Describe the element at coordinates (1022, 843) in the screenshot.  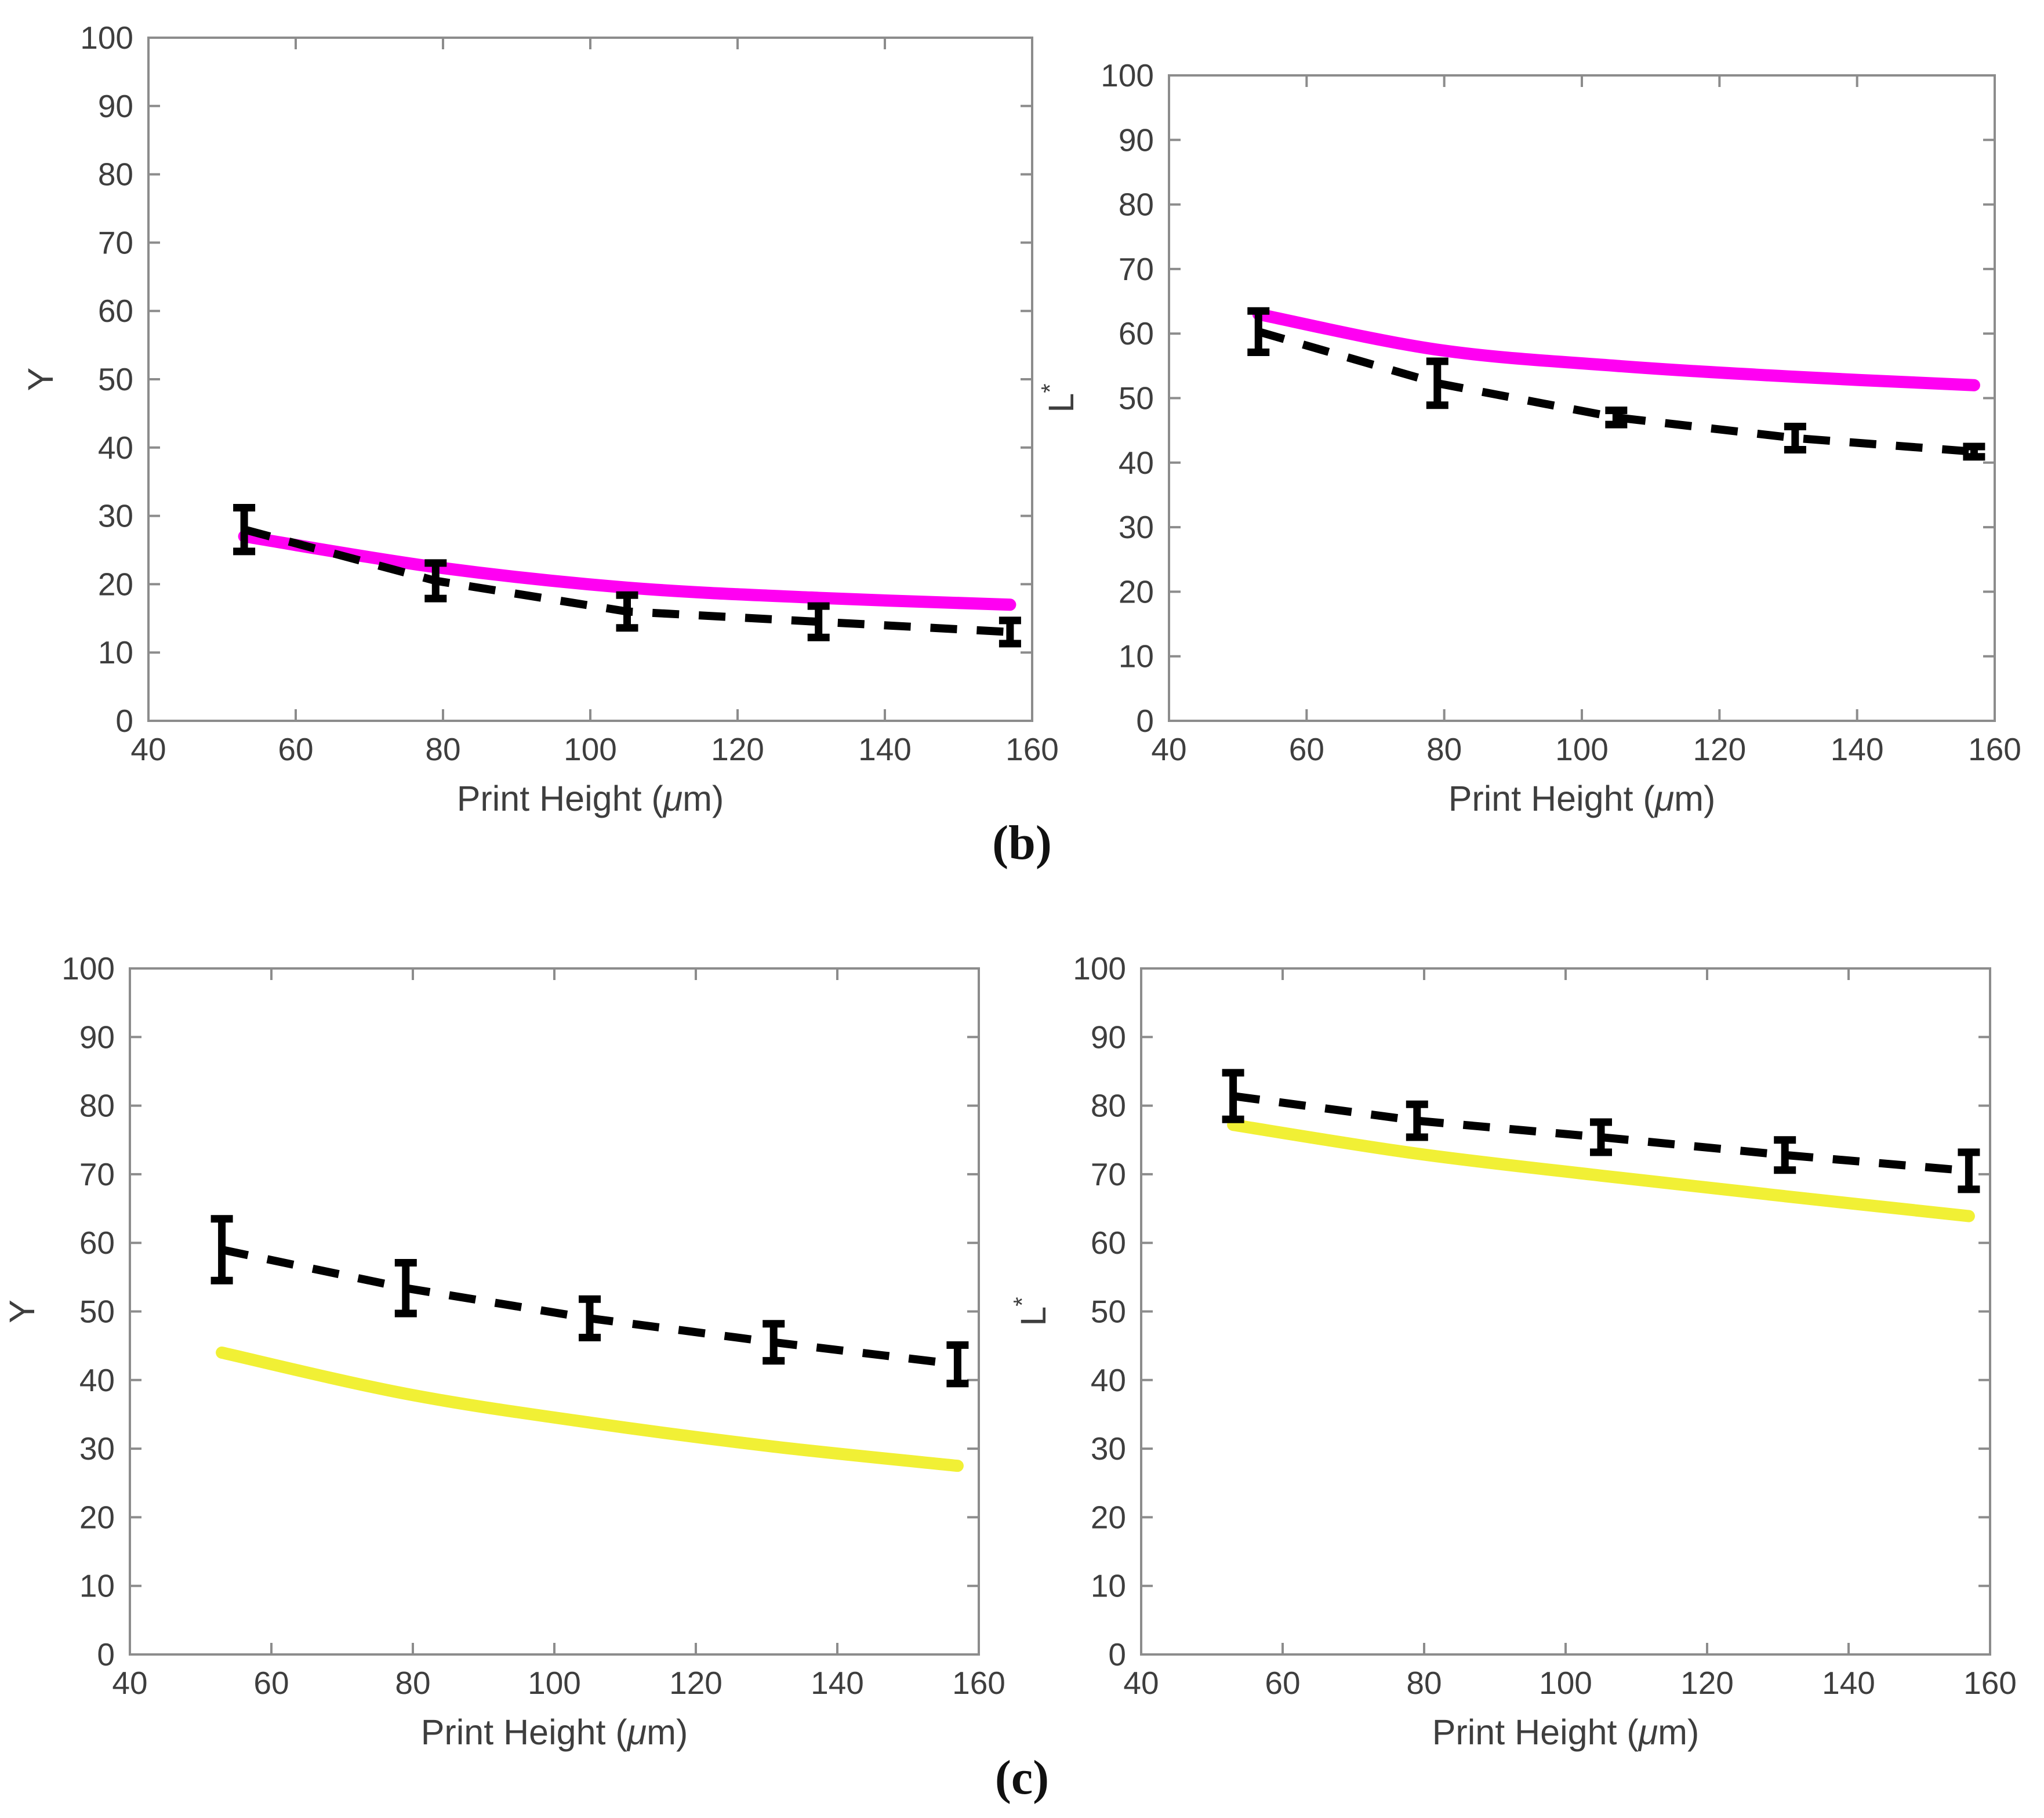
I see `caption-b: (b)` at that location.